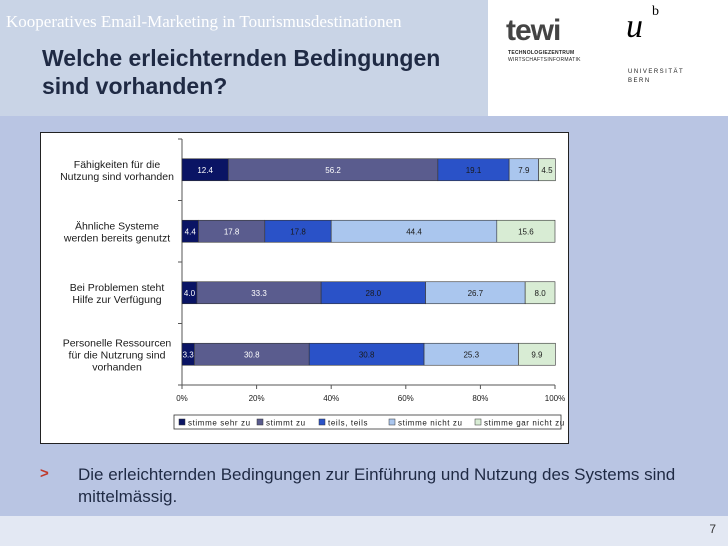 This screenshot has width=728, height=546. What do you see at coordinates (414, 231) in the screenshot?
I see `data-label: 44.4` at bounding box center [414, 231].